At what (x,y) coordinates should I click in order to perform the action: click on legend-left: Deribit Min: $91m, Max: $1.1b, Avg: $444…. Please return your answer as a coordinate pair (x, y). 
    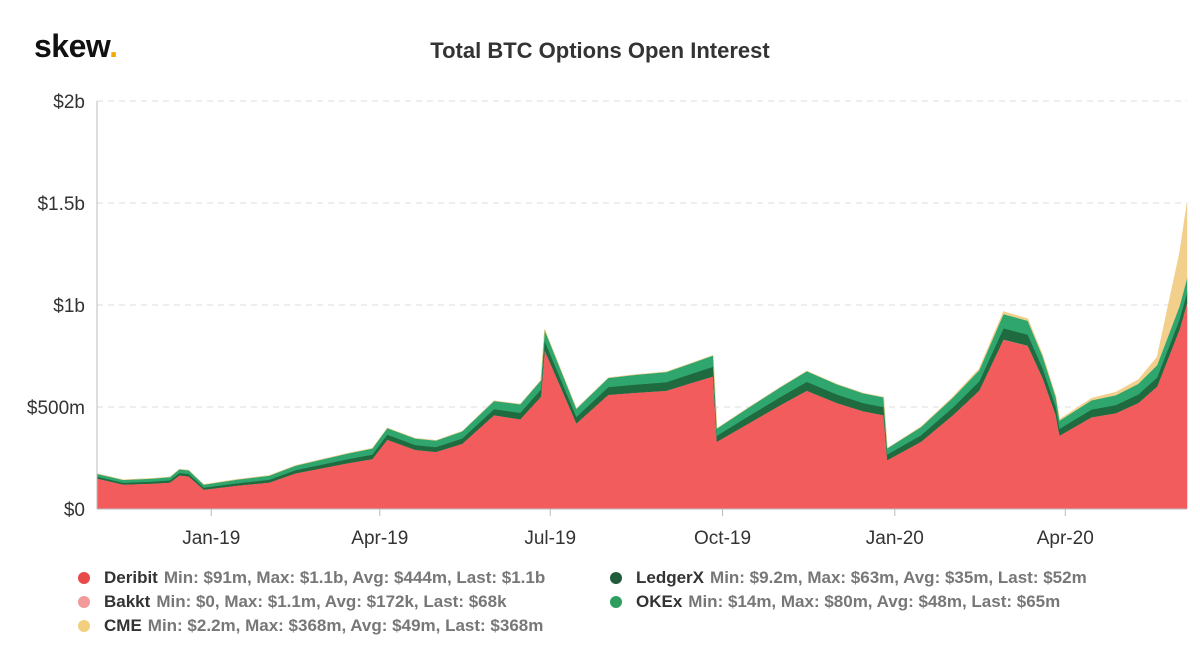
    Looking at the image, I should click on (311, 602).